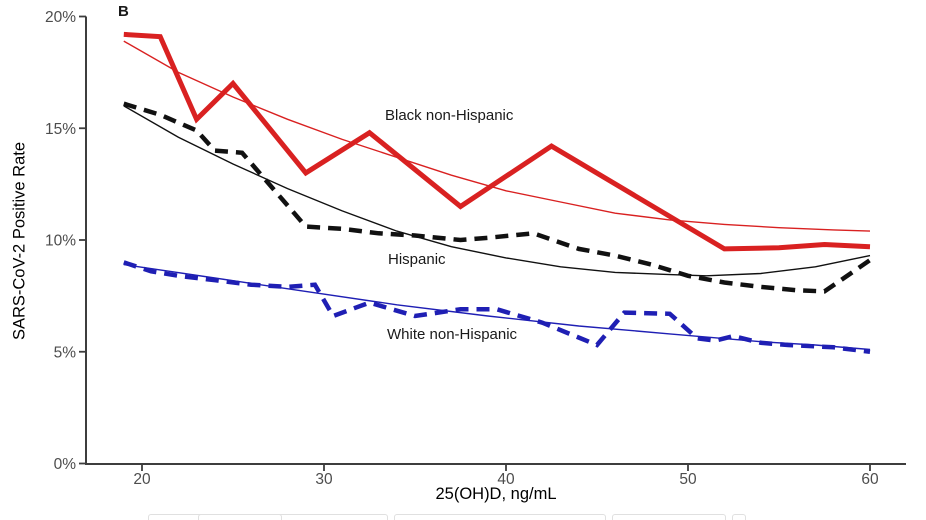 The width and height of the screenshot is (926, 520). Describe the element at coordinates (449, 115) in the screenshot. I see `annotation-black-non-hispanic: Black non-Hispanic` at that location.